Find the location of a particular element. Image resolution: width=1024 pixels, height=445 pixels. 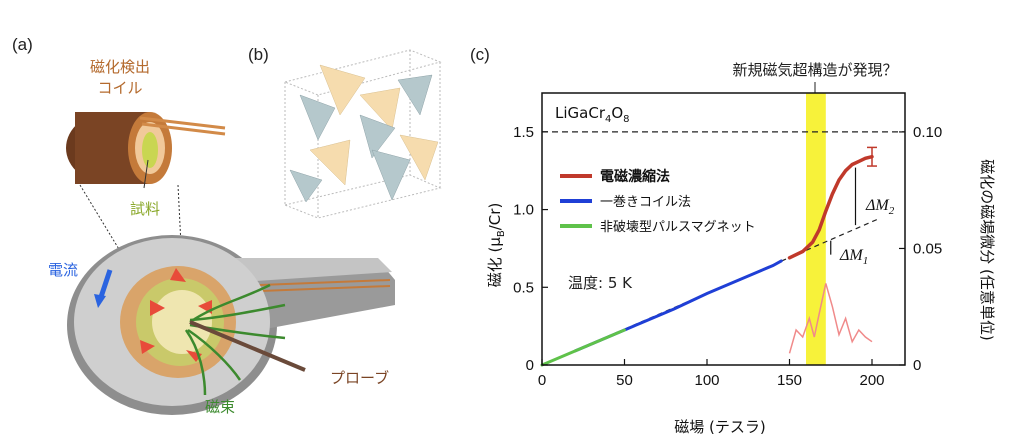

panel-b-label: (b) is located at coordinates (258, 54).